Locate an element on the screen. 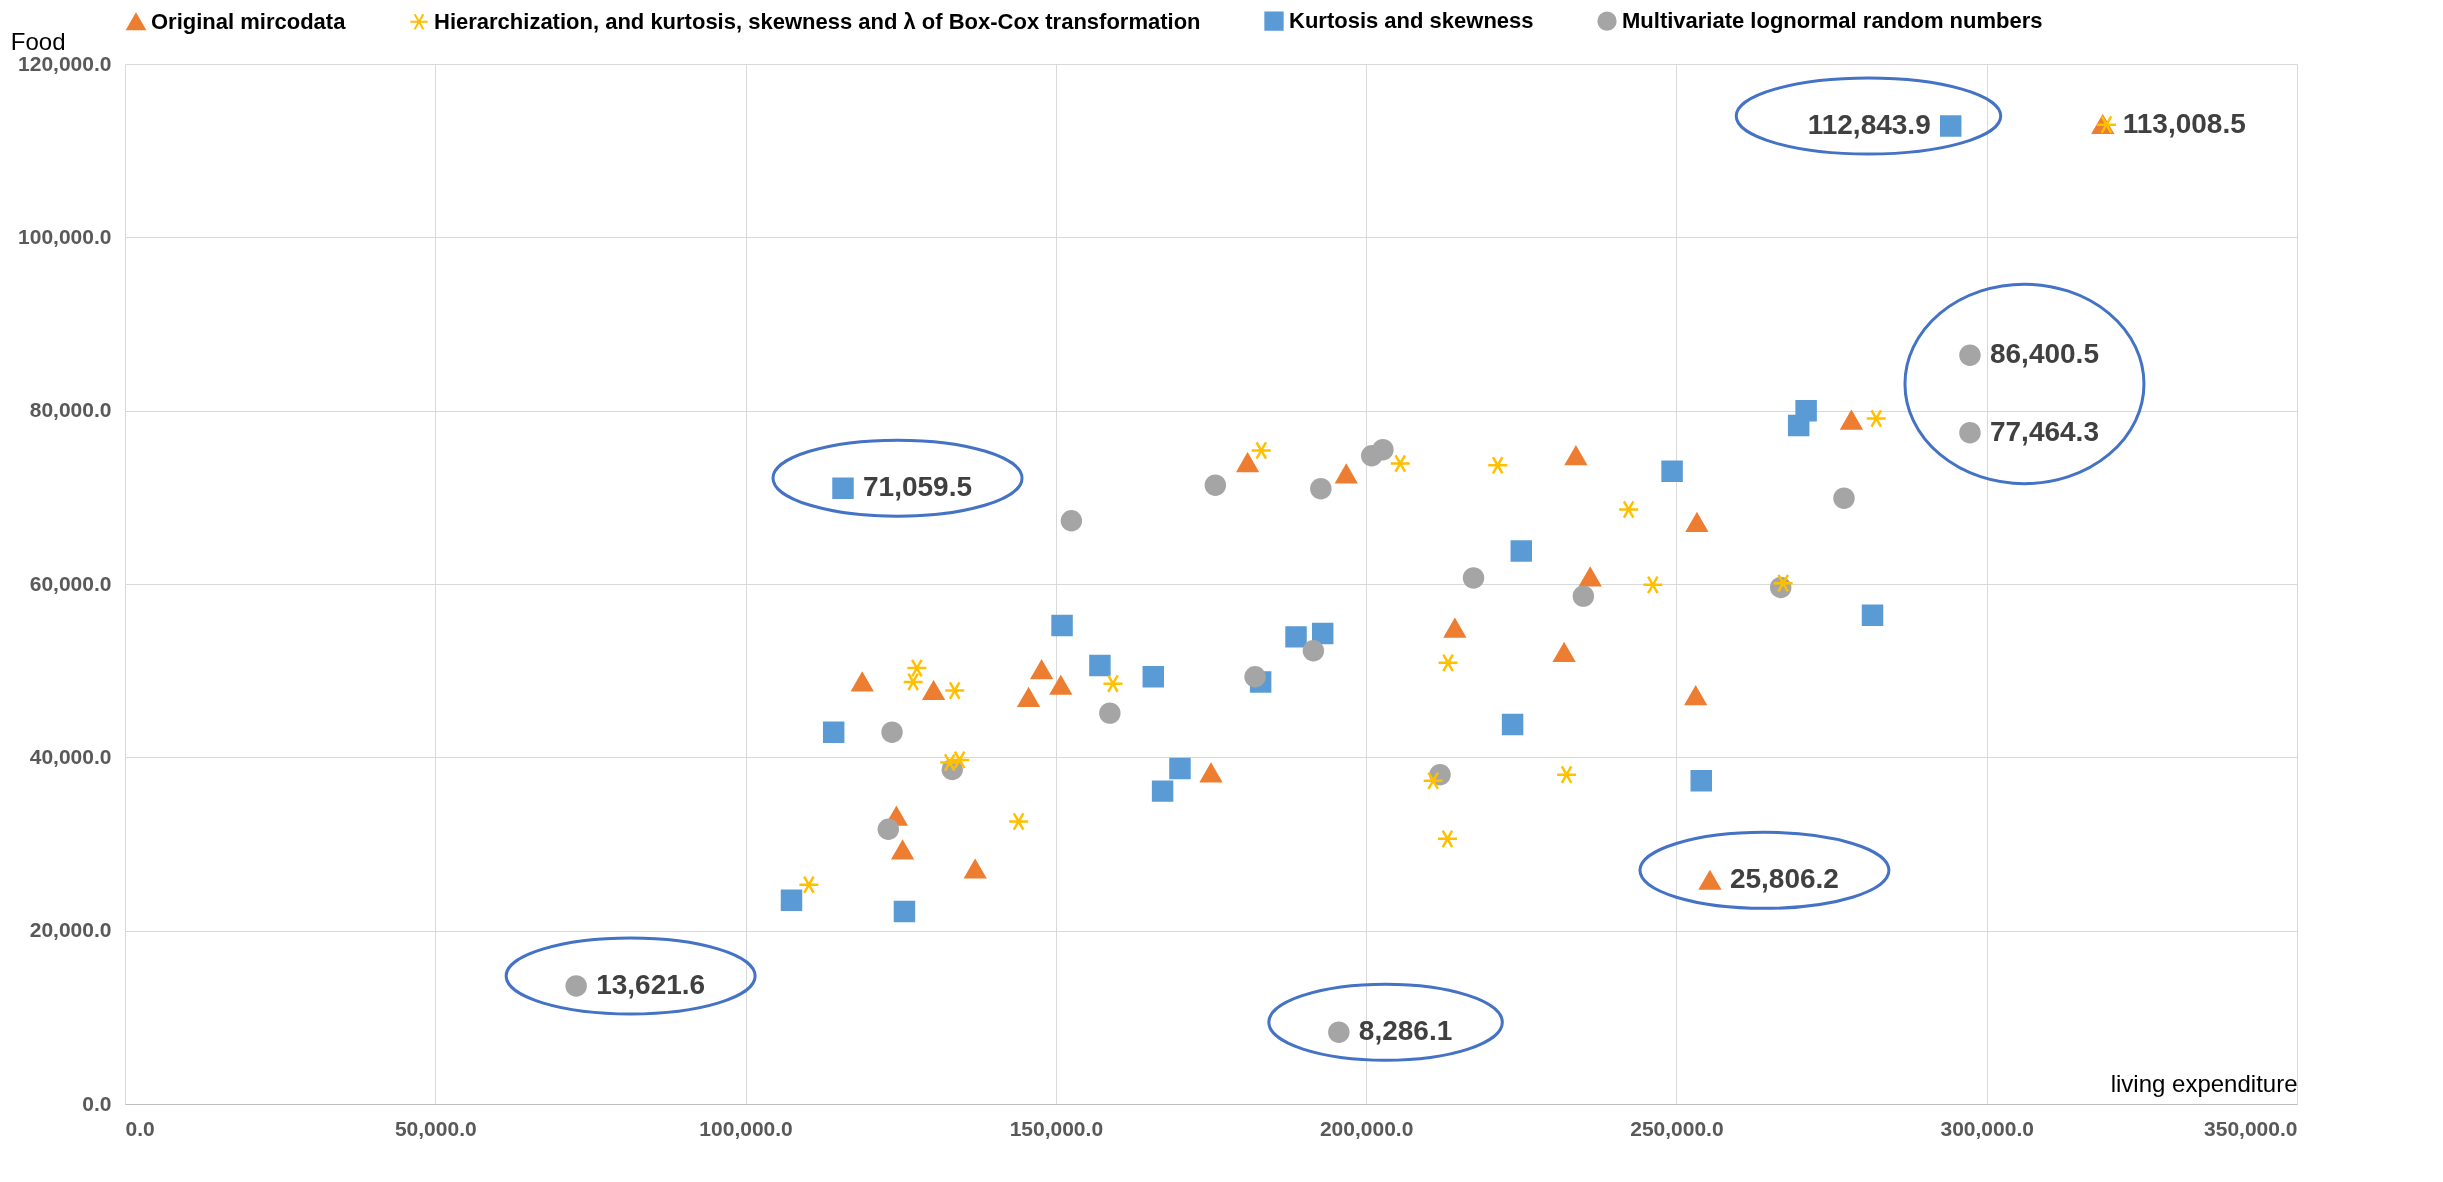  data-label: 13,621.6 is located at coordinates (651, 984).